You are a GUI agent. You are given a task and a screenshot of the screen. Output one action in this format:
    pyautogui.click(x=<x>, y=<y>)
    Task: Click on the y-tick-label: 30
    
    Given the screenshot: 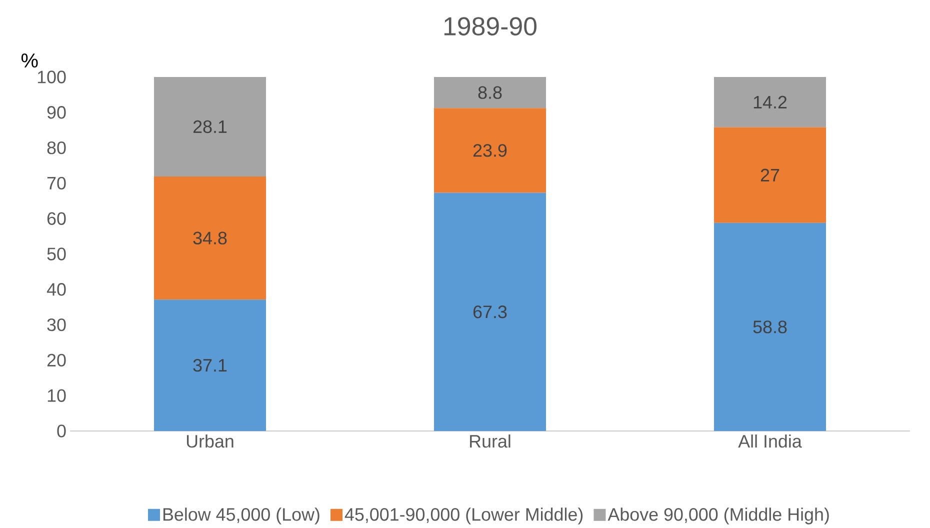 What is the action you would take?
    pyautogui.click(x=56, y=325)
    